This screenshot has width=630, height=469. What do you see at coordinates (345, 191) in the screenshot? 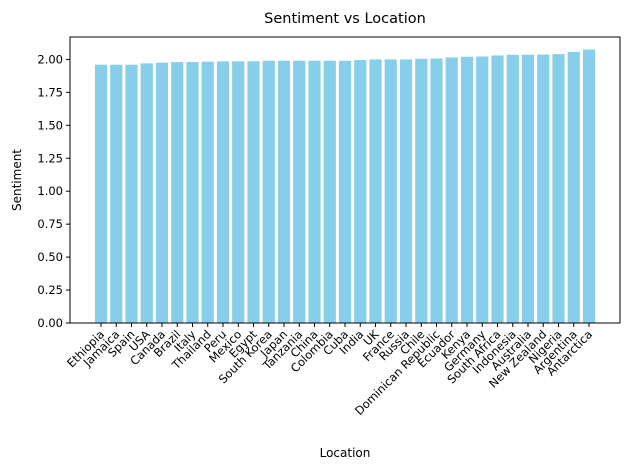
I see `bar-cuba` at bounding box center [345, 191].